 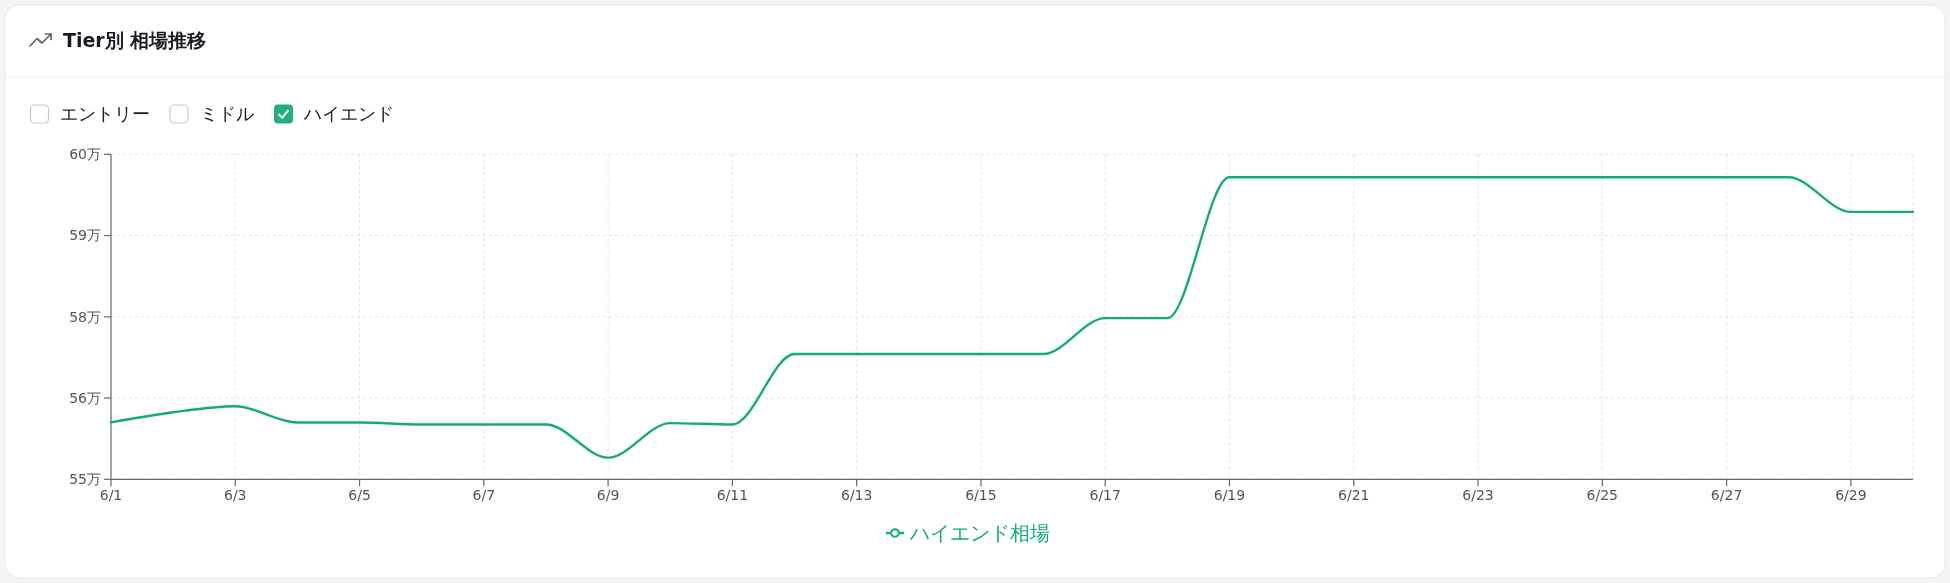 I want to click on x-tick-label: 6/19, so click(x=1229, y=495).